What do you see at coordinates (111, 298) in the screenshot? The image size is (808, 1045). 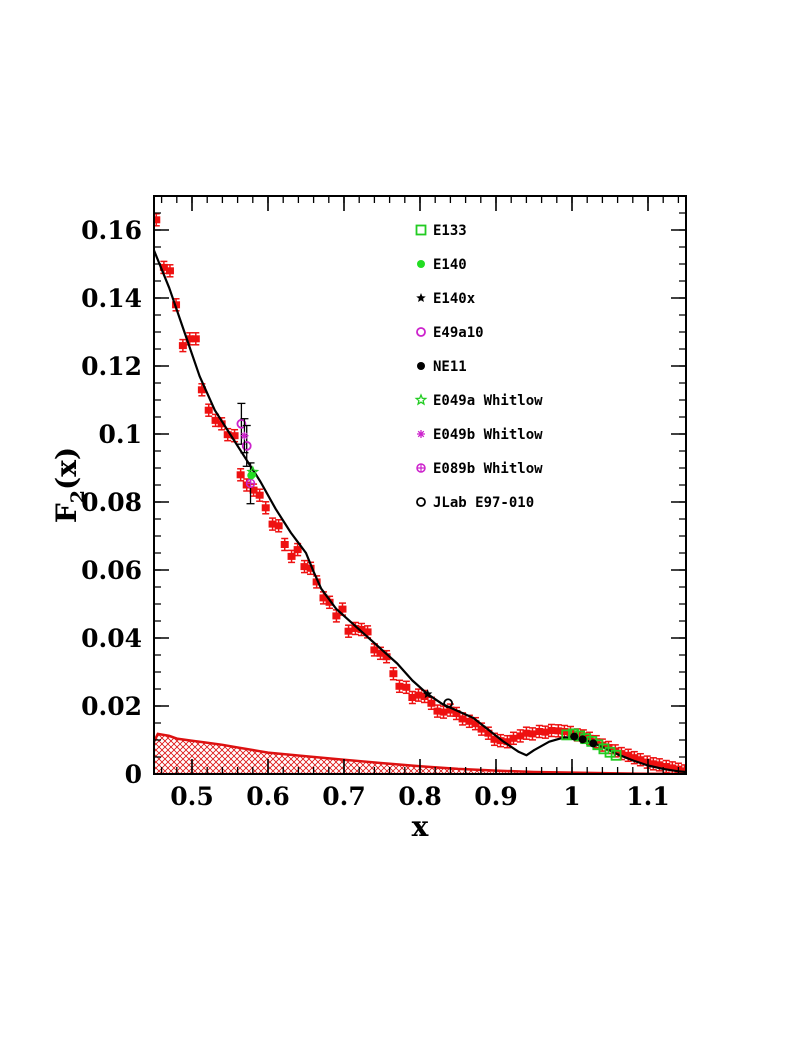 I see `y-tick-label: 0.14` at bounding box center [111, 298].